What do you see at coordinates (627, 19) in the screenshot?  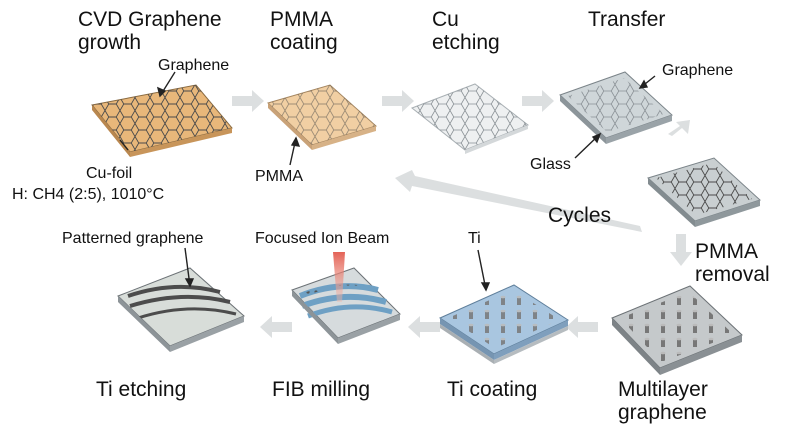 I see `step-label-transfer: Transfer` at bounding box center [627, 19].